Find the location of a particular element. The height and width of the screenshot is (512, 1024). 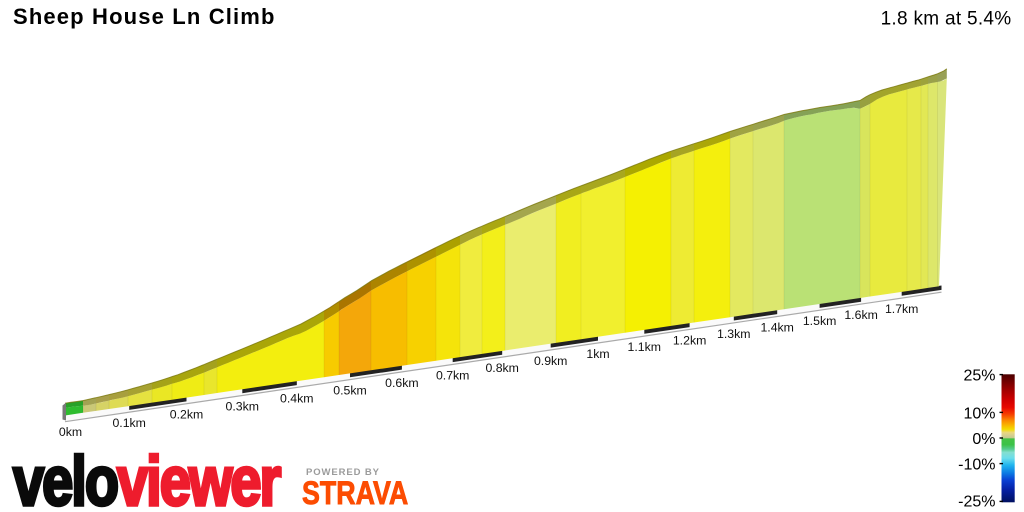

svg-text: 0.2km is located at coordinates (187, 415).